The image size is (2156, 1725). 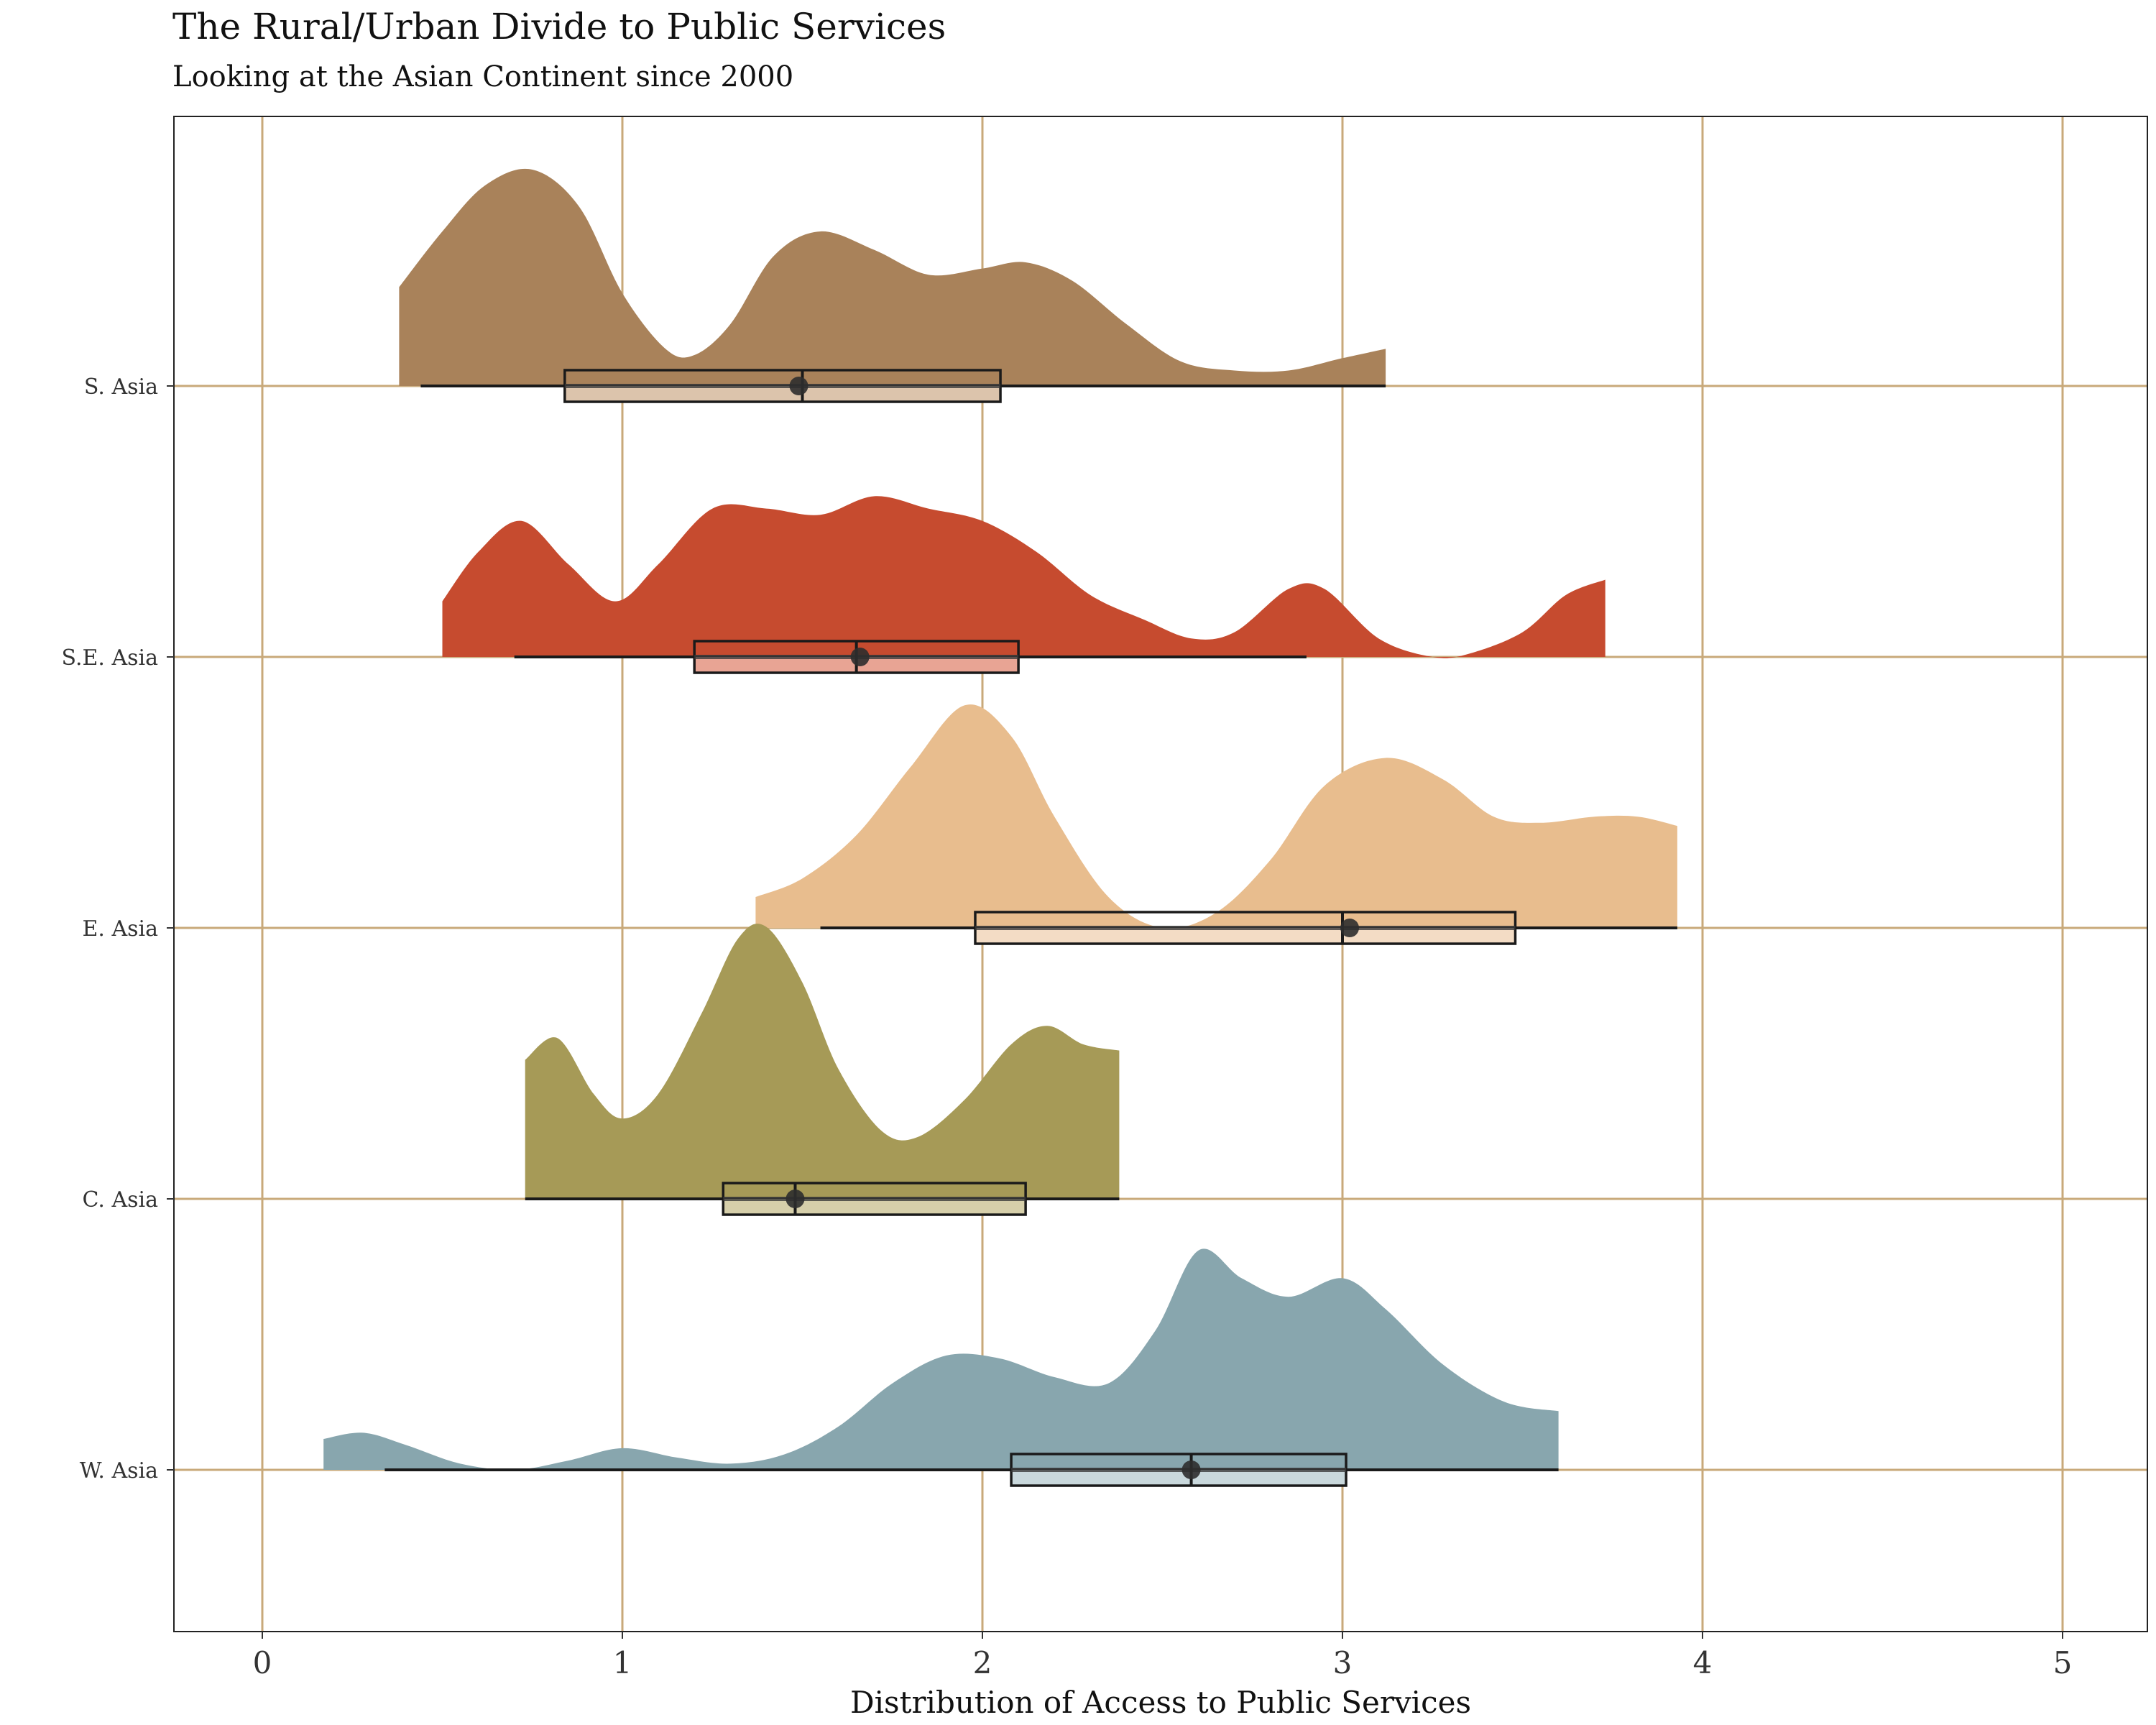 What do you see at coordinates (983, 1662) in the screenshot?
I see `x-tick-label: 2` at bounding box center [983, 1662].